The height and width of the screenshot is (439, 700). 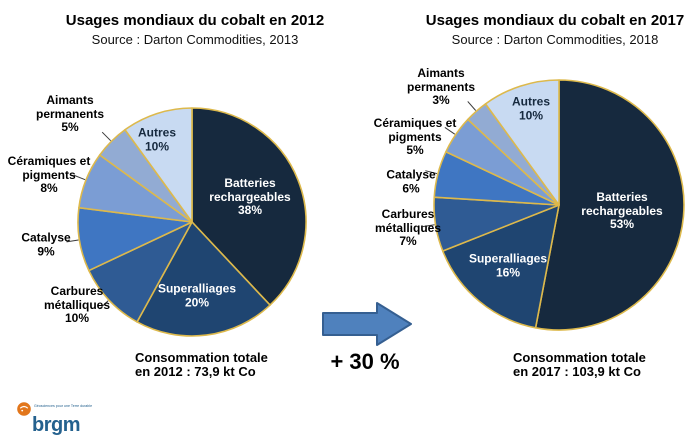 What do you see at coordinates (195, 20) in the screenshot?
I see `chart-title-2012: Usages mondiaux du cobalt en 2012` at bounding box center [195, 20].